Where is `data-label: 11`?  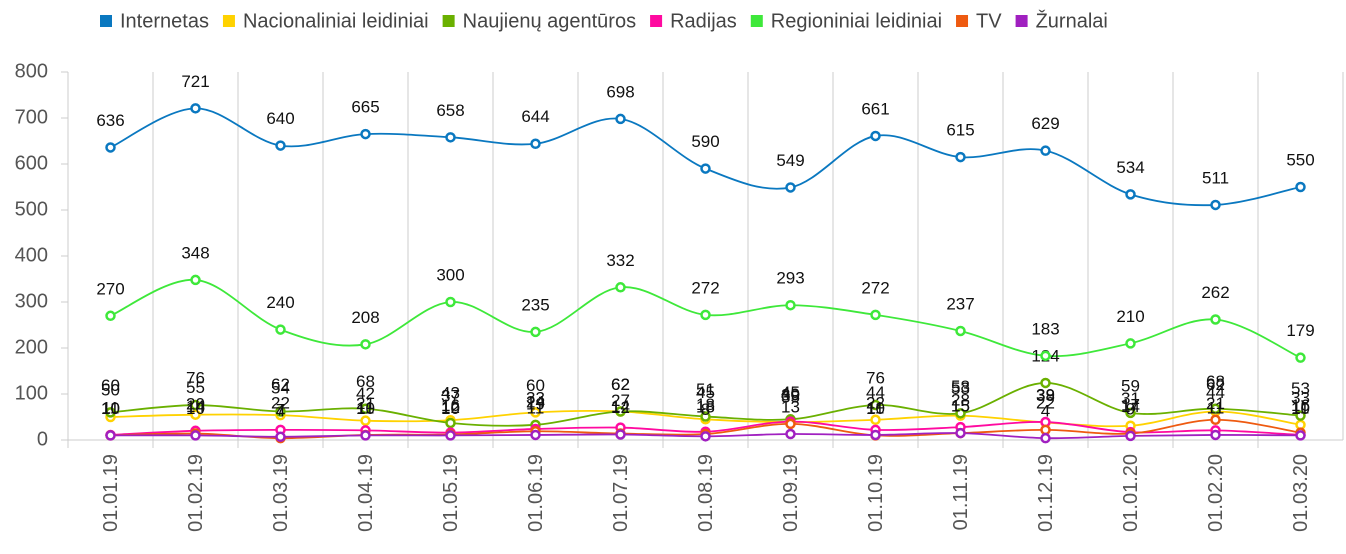
data-label: 11 is located at coordinates (366, 407).